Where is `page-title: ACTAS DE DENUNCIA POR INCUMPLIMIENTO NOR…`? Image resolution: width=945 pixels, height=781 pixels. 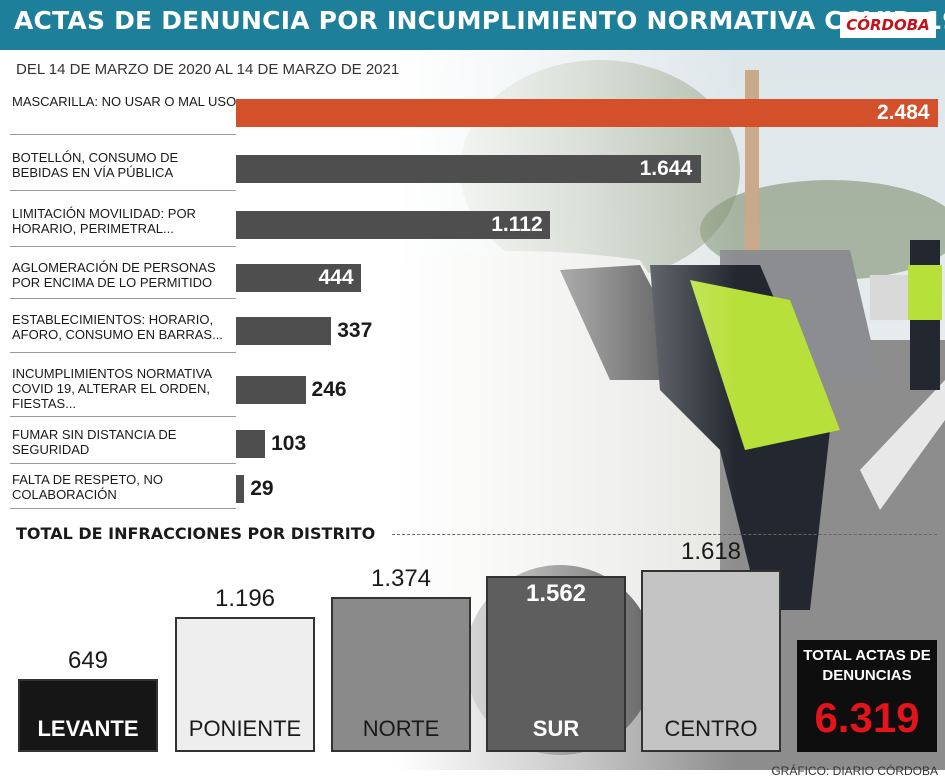
page-title: ACTAS DE DENUNCIA POR INCUMPLIMIENTO NOR… is located at coordinates (479, 20).